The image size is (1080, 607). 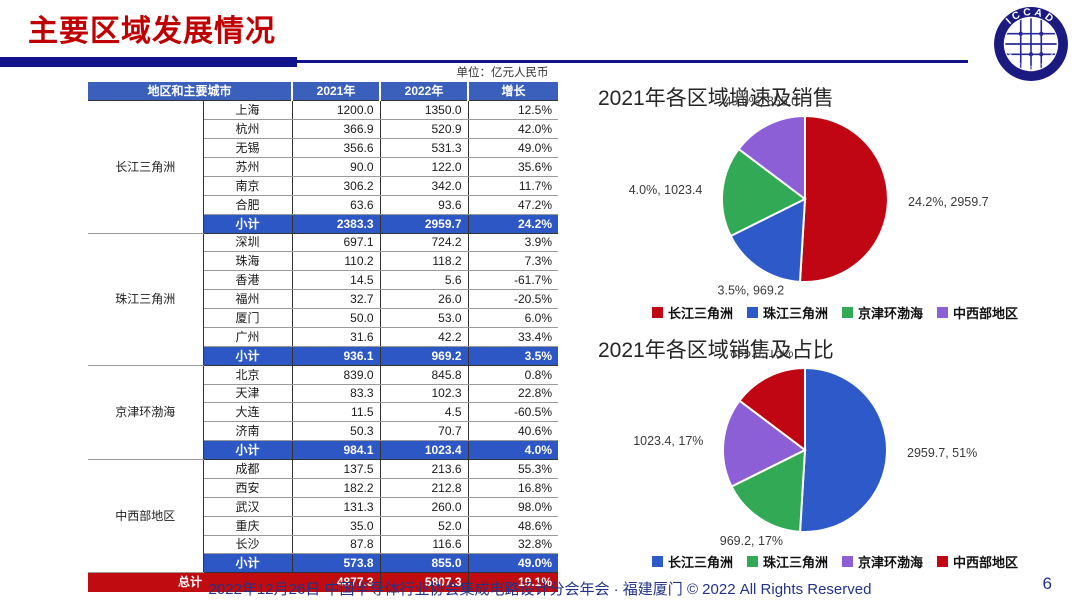 What do you see at coordinates (248, 261) in the screenshot?
I see `city-cell: 珠海` at bounding box center [248, 261].